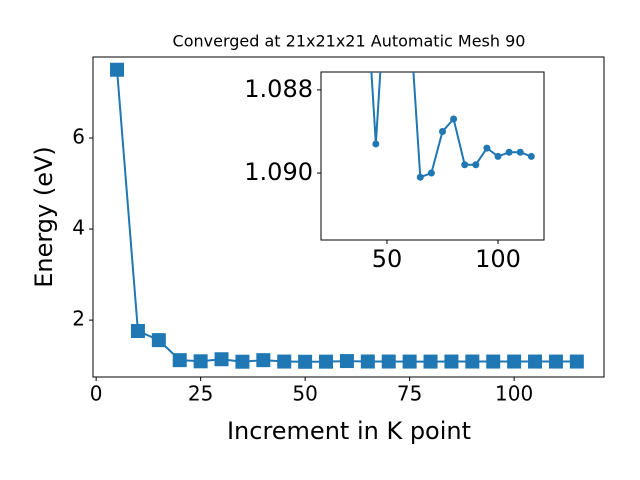  Describe the element at coordinates (409, 394) in the screenshot. I see `x-tick-label: 75` at that location.